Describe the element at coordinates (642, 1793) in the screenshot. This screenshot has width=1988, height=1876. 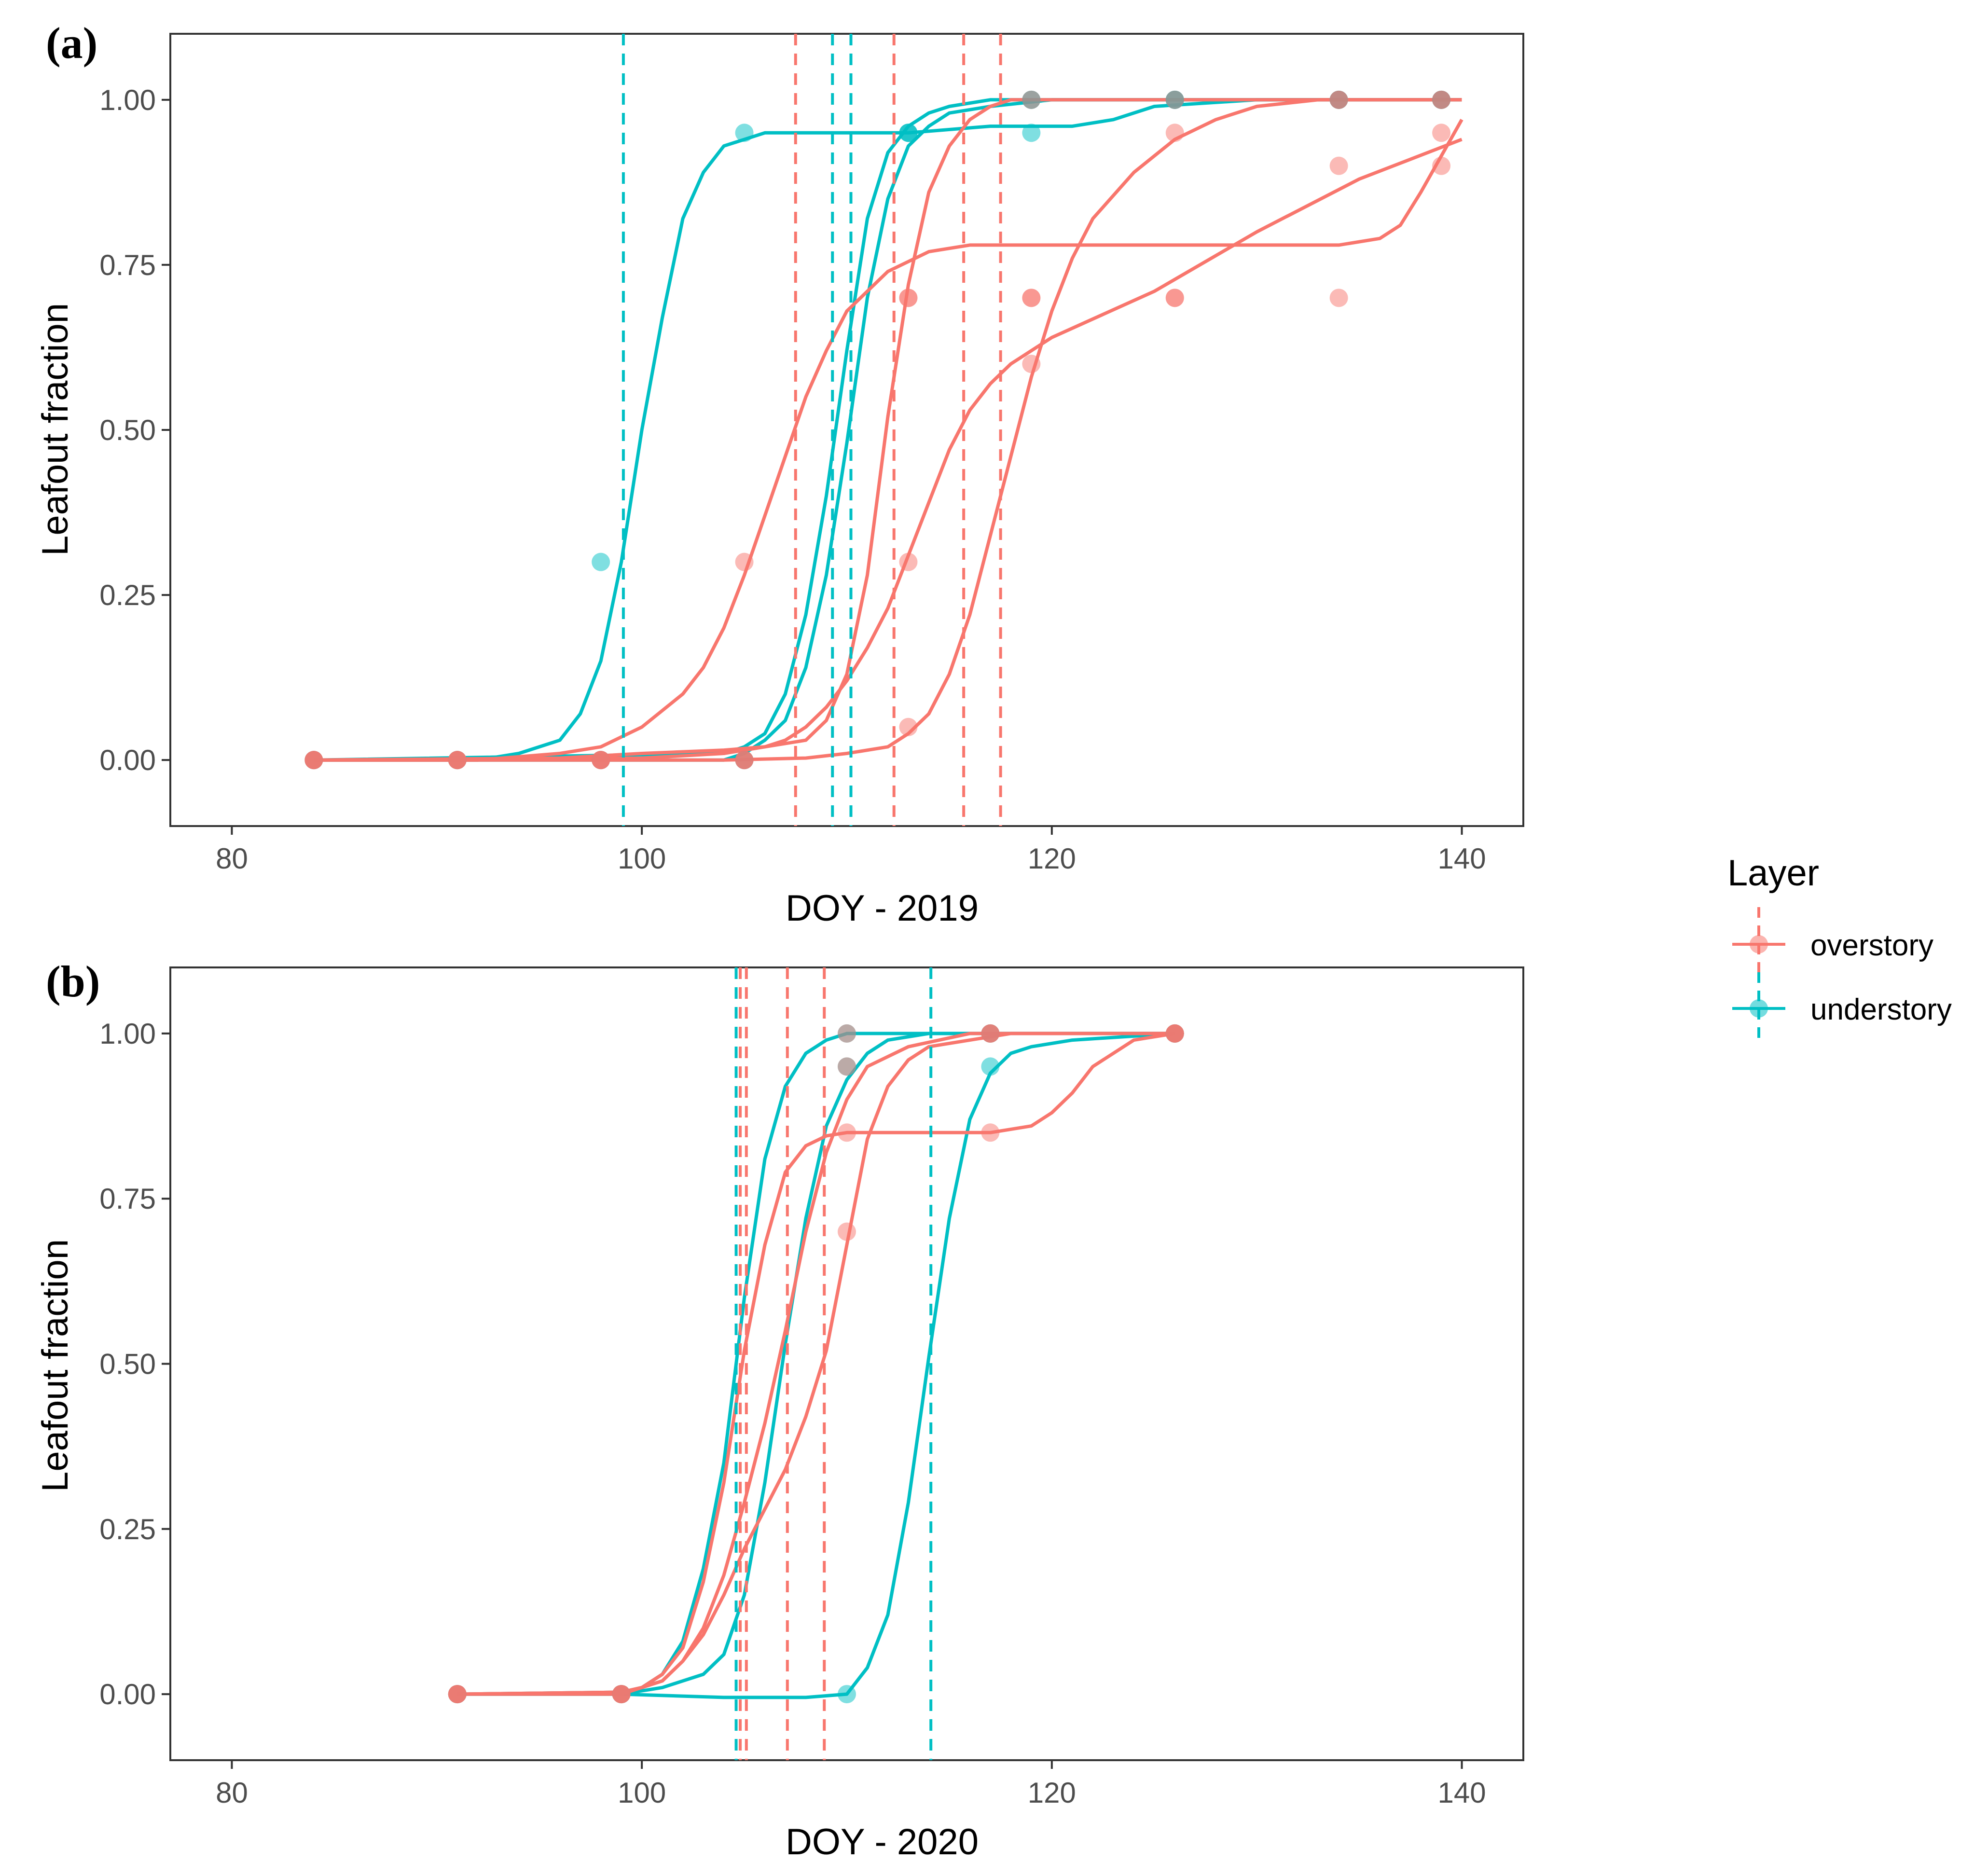
I see `panel-b-x-tick-label: 100` at that location.